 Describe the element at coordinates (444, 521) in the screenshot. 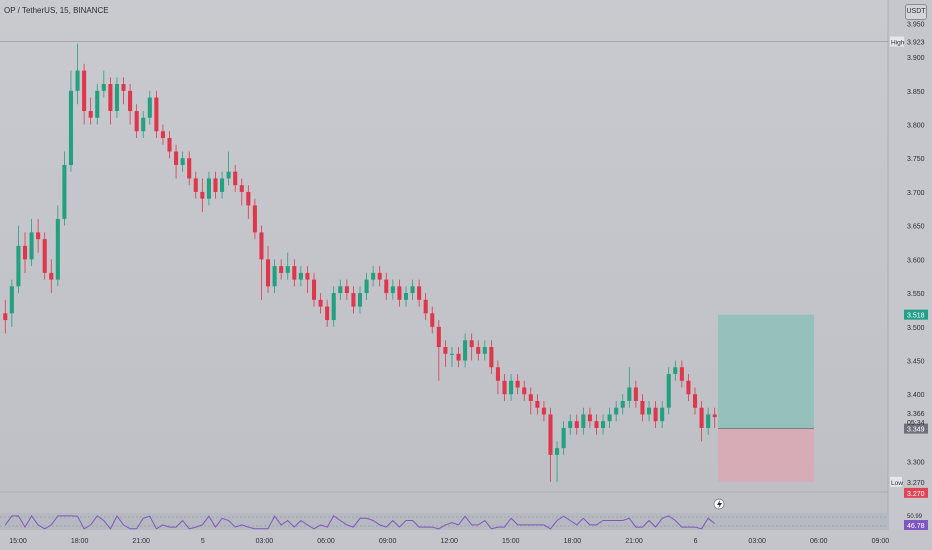

I see `indicator-pane` at that location.